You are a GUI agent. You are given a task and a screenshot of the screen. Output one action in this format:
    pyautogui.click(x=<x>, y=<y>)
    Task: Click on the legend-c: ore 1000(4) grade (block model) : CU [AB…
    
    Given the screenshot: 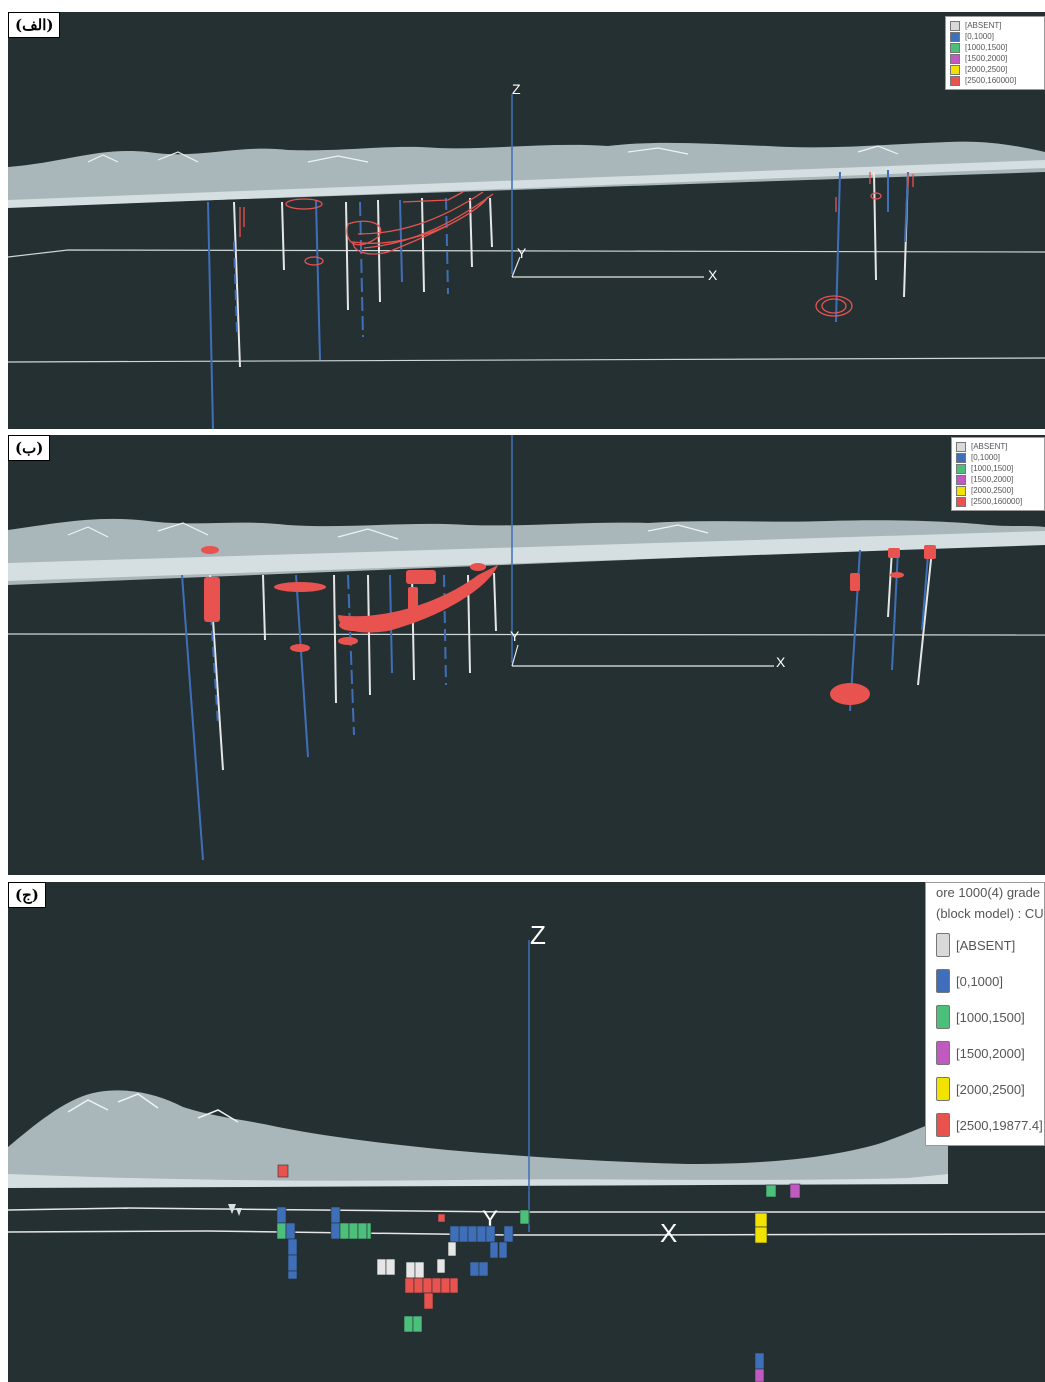 What is the action you would take?
    pyautogui.click(x=985, y=1014)
    